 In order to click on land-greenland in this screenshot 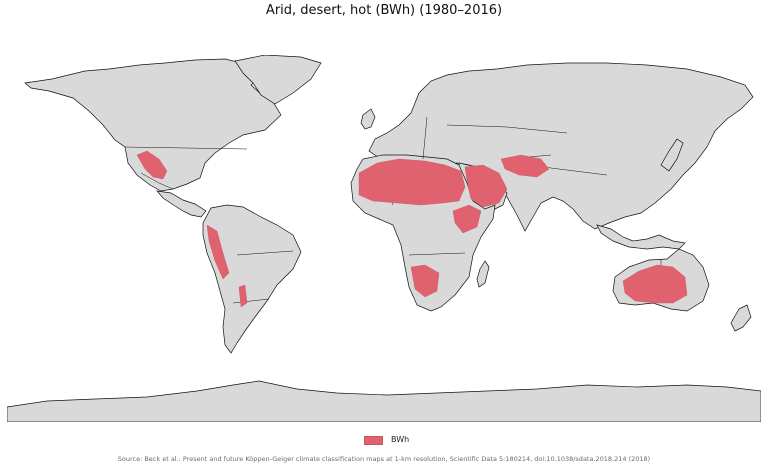, I will do `click(278, 80)`.